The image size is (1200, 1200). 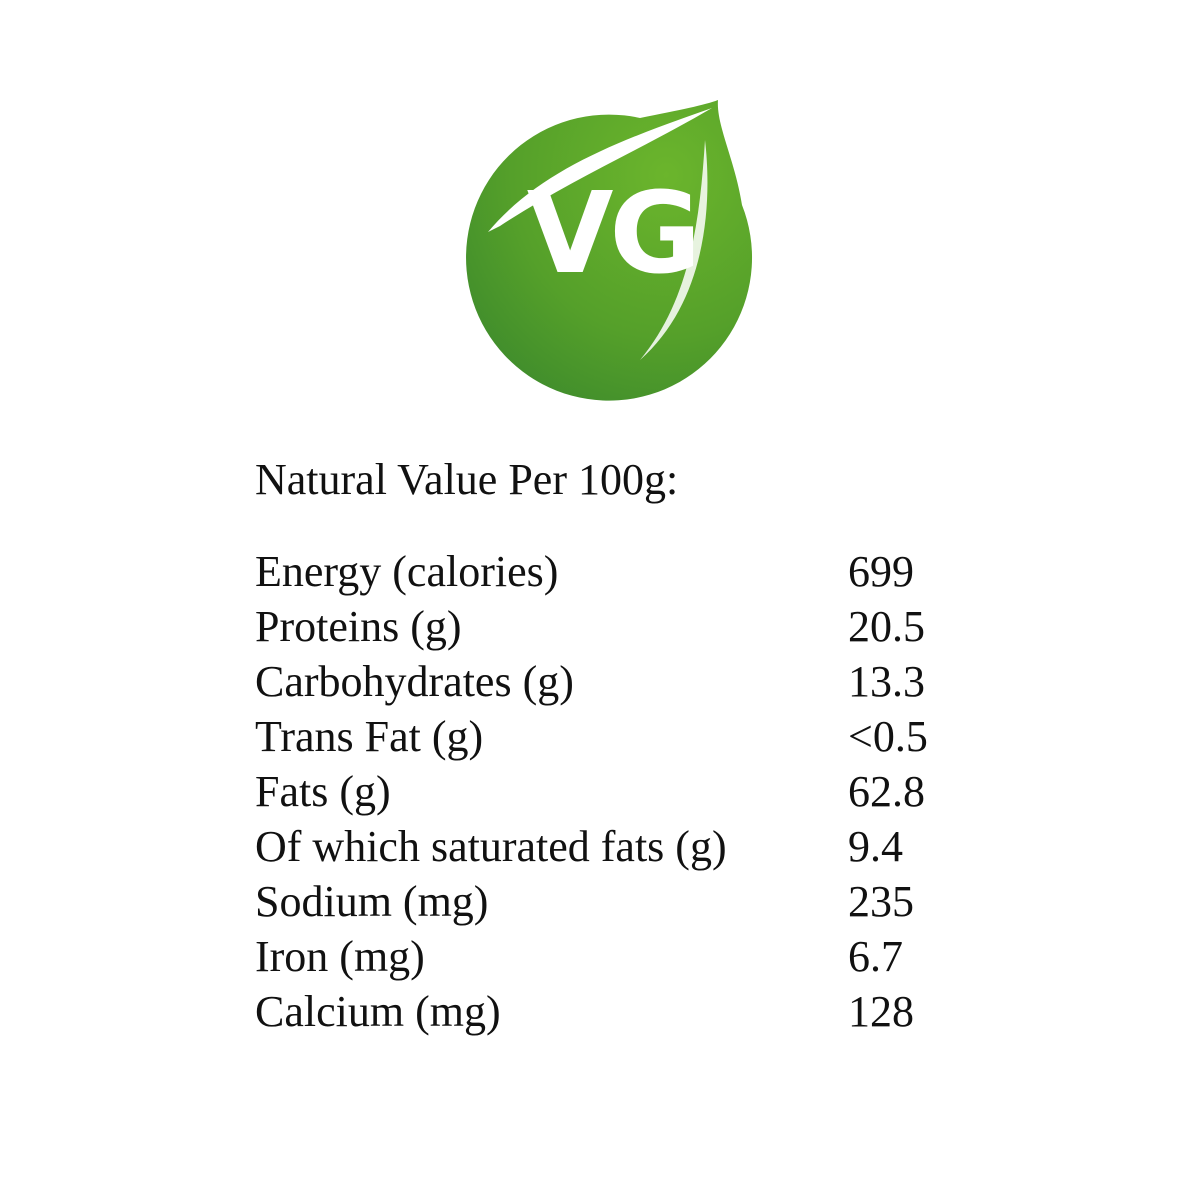 What do you see at coordinates (600, 901) in the screenshot?
I see `table-row: Sodium (mg) 235` at bounding box center [600, 901].